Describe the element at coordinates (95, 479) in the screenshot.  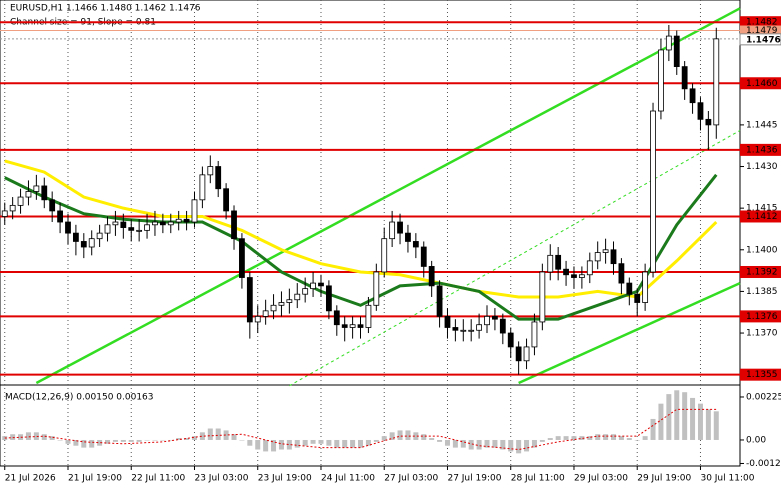
I see `x-tick-label: 21 Jul 19:00` at that location.